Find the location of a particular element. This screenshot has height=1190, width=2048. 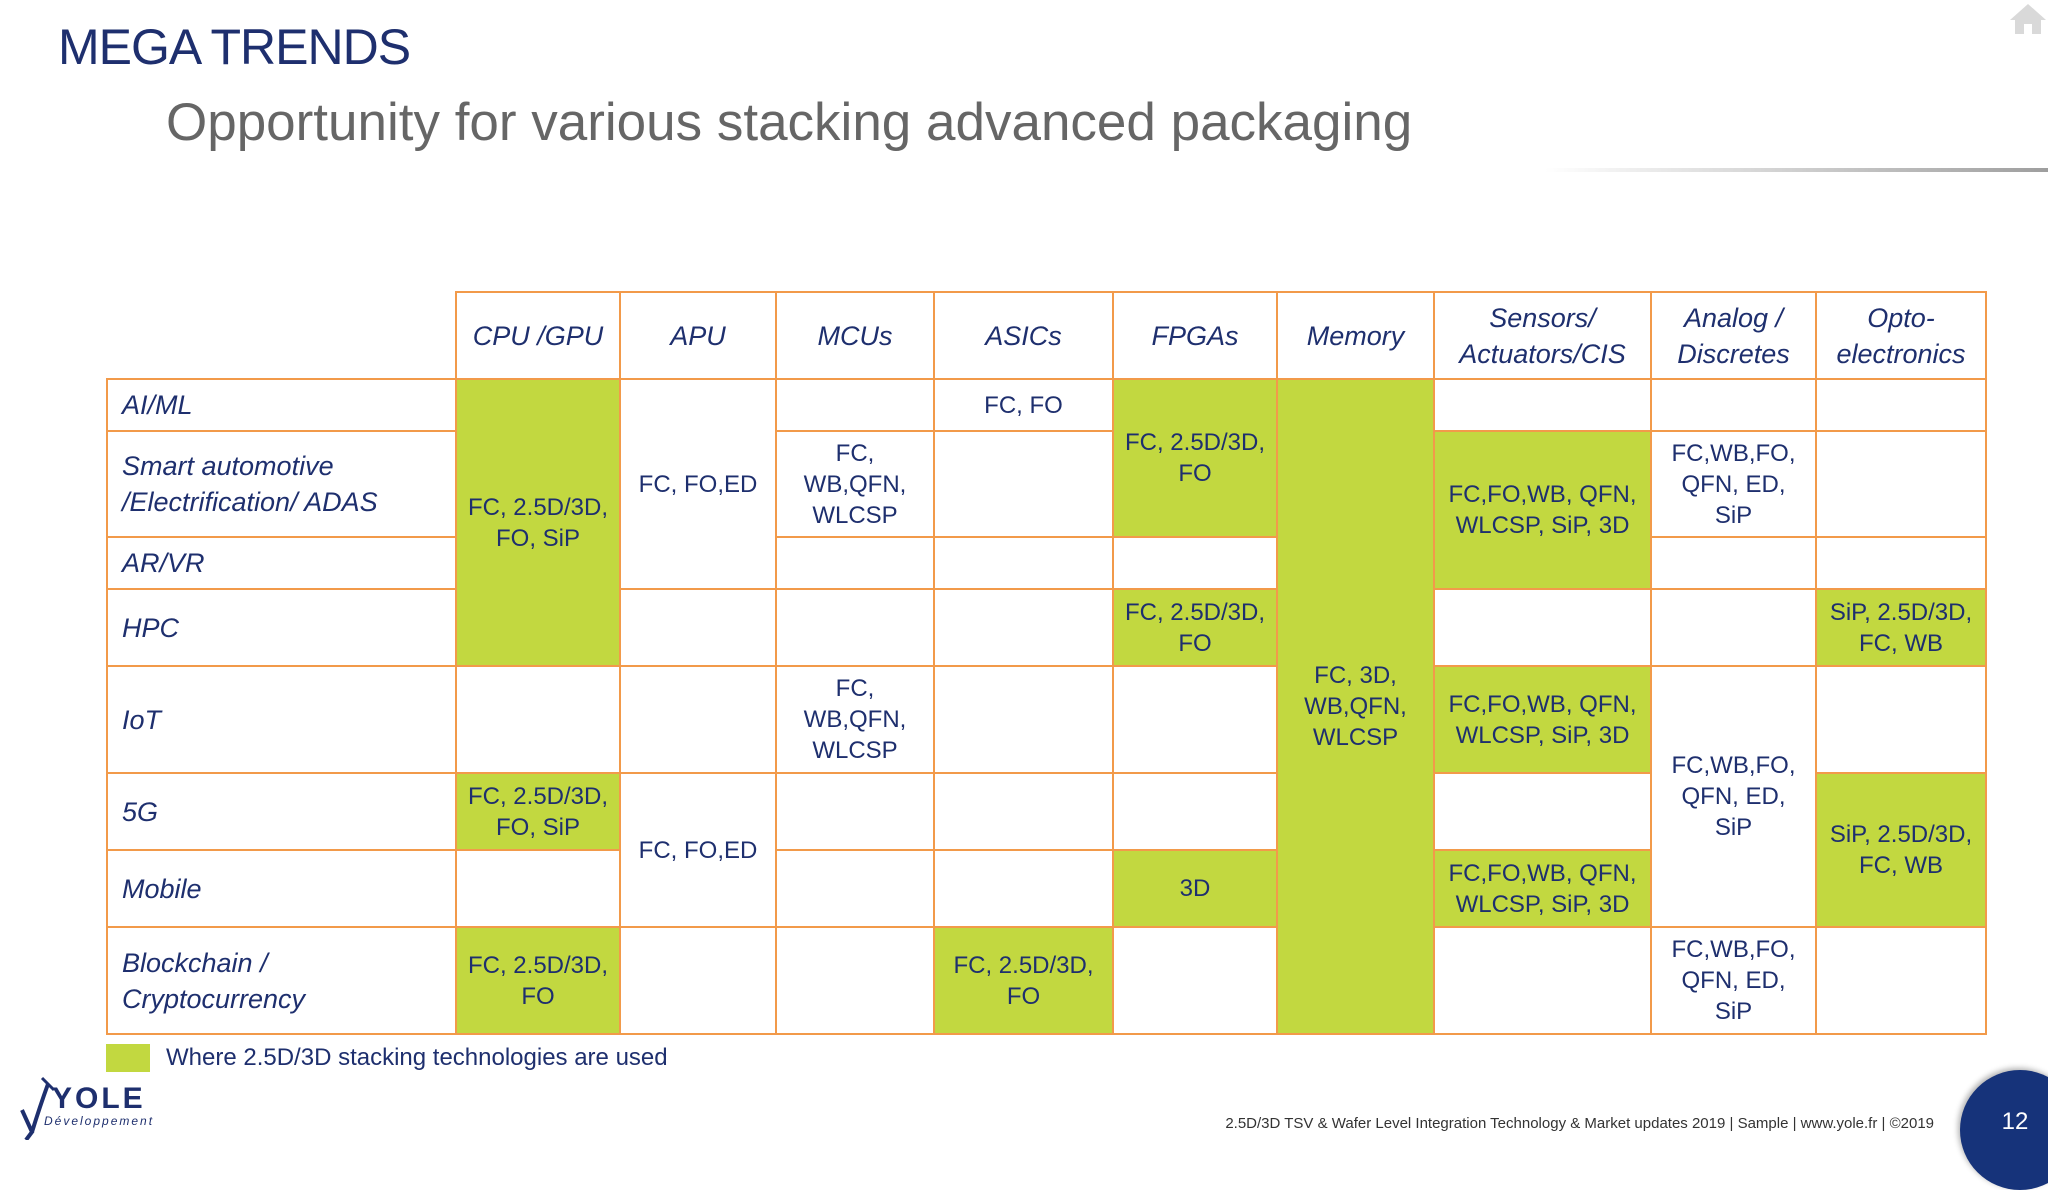

row-label-mobile: Mobile is located at coordinates (281, 888).